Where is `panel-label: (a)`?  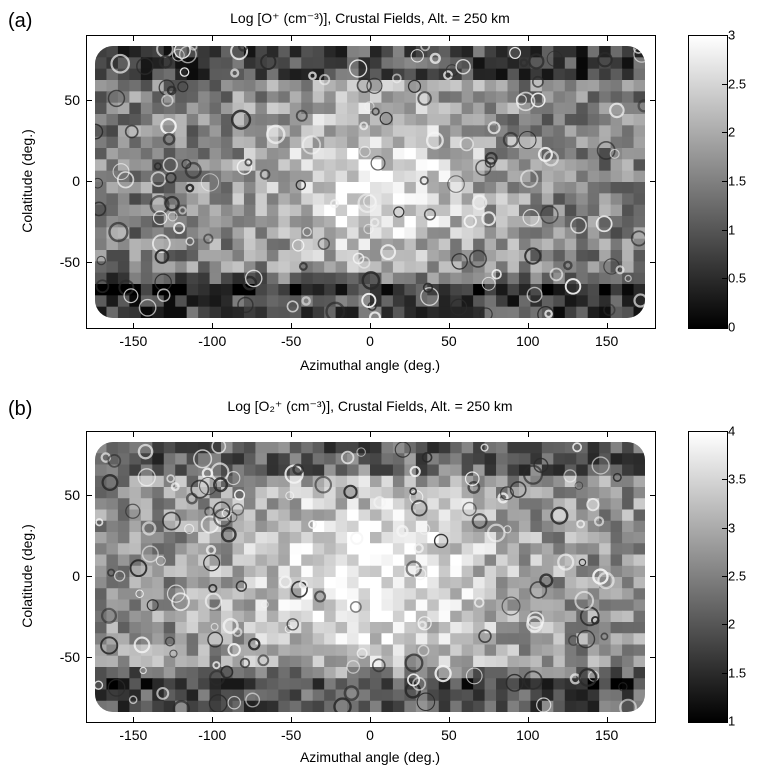
panel-label: (a) is located at coordinates (20, 21).